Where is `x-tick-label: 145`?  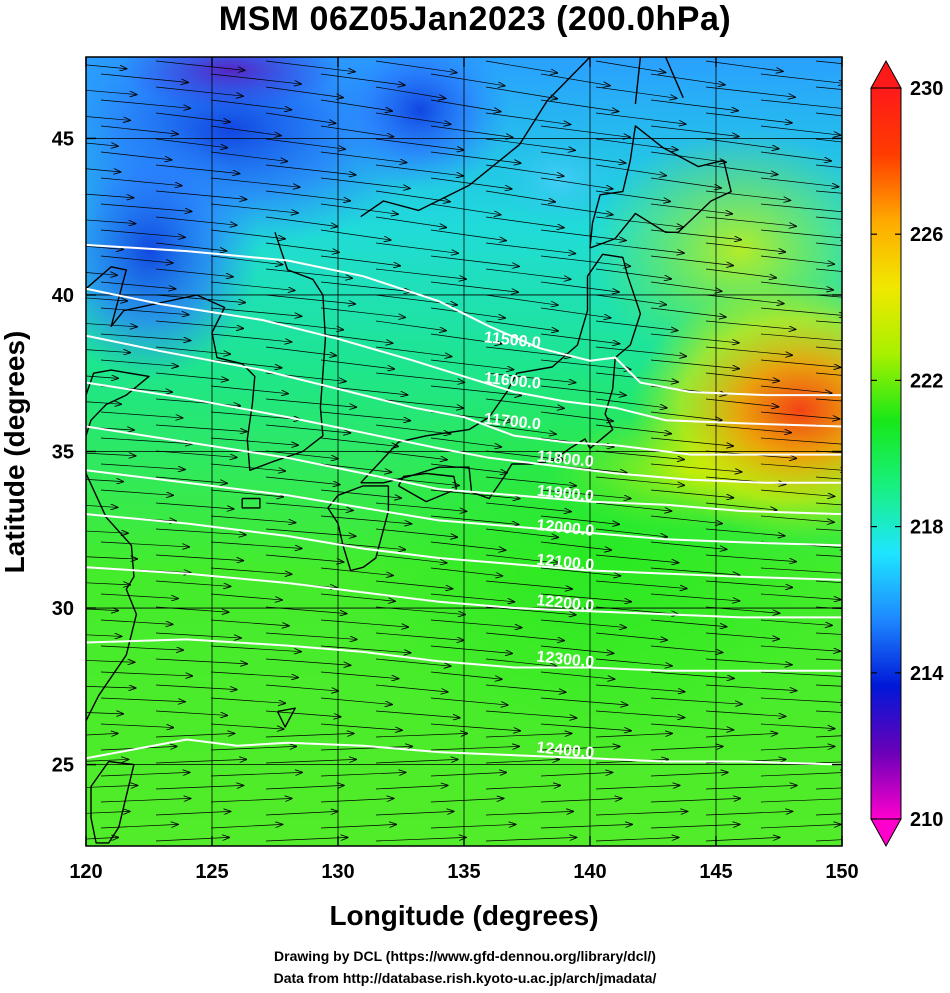
x-tick-label: 145 is located at coordinates (715, 872).